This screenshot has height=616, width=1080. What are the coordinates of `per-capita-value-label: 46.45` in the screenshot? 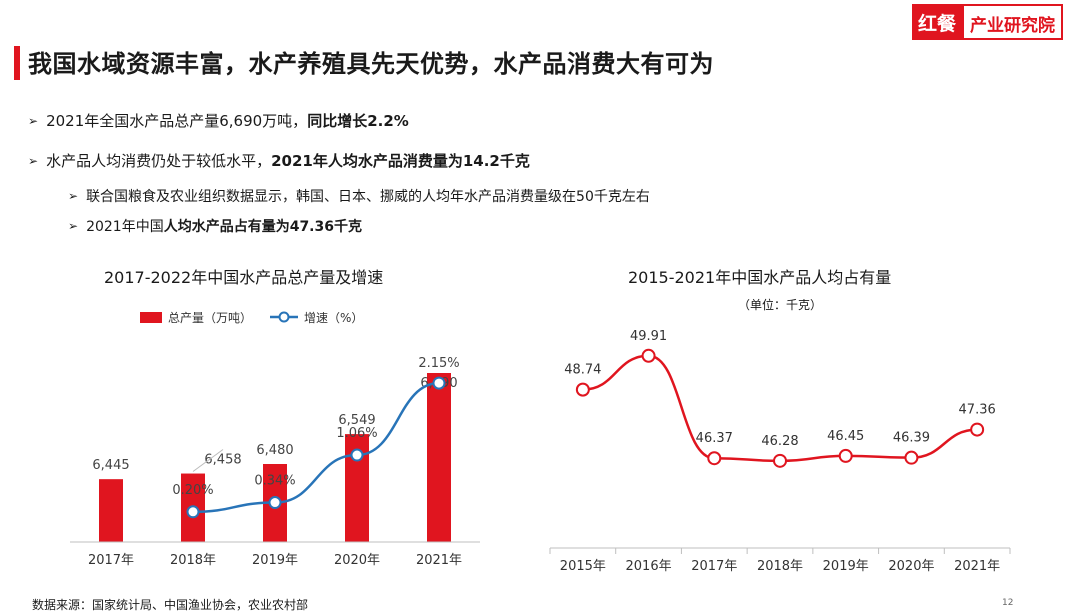 It's located at (845, 436).